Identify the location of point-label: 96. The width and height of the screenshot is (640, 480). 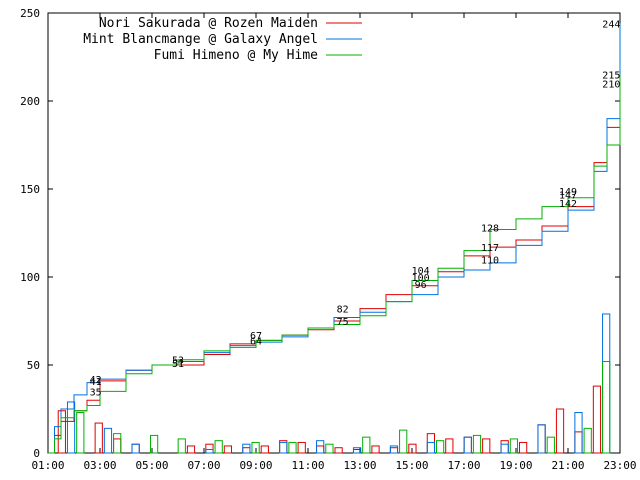
(421, 285).